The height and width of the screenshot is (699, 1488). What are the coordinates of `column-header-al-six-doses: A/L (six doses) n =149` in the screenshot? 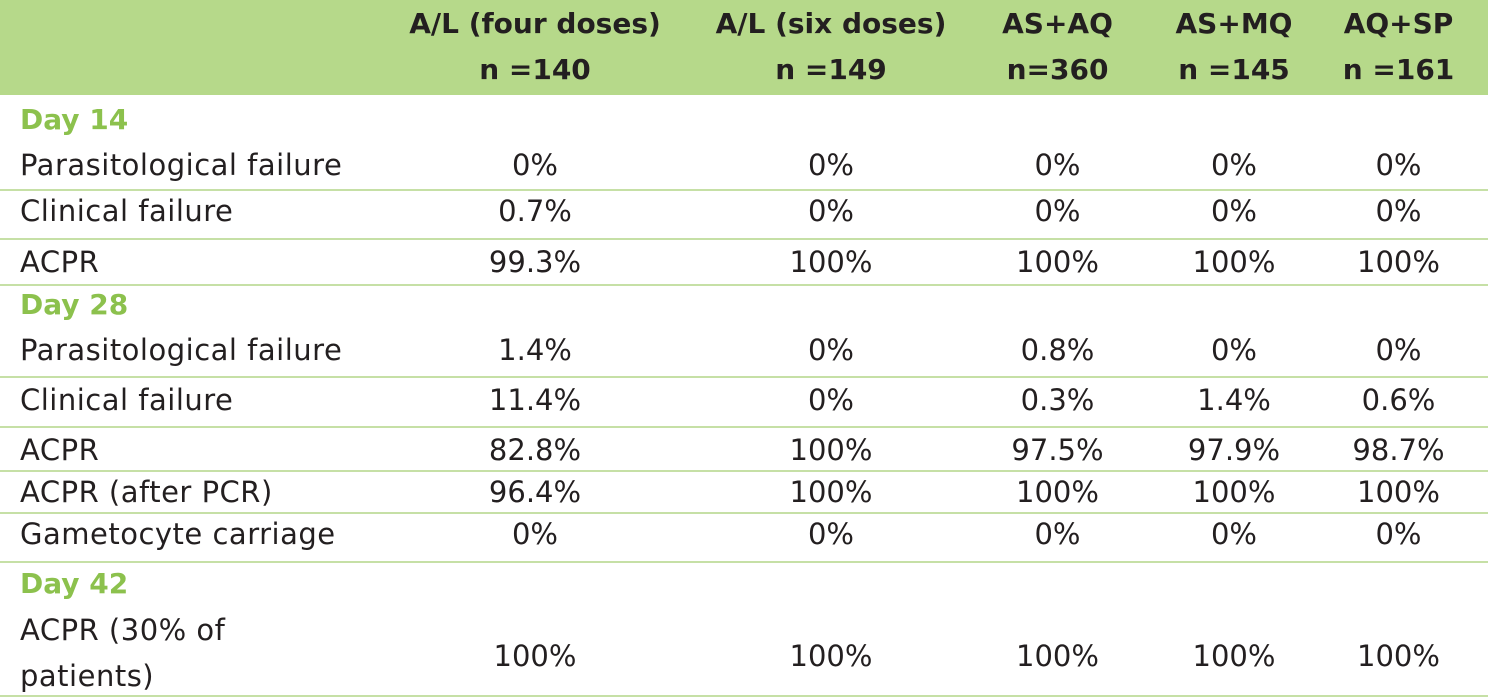 It's located at (831, 47).